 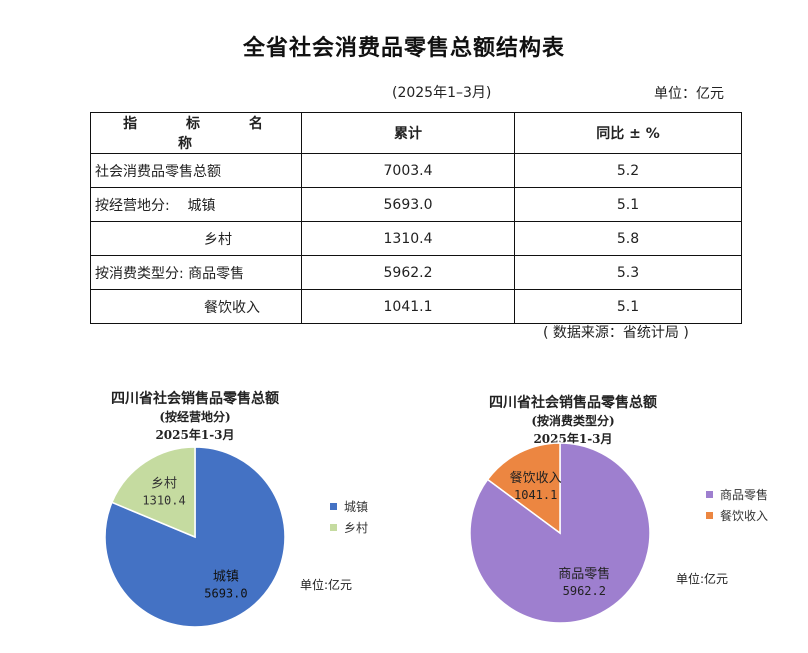 What do you see at coordinates (535, 495) in the screenshot?
I see `pie-label-value: 1041.1` at bounding box center [535, 495].